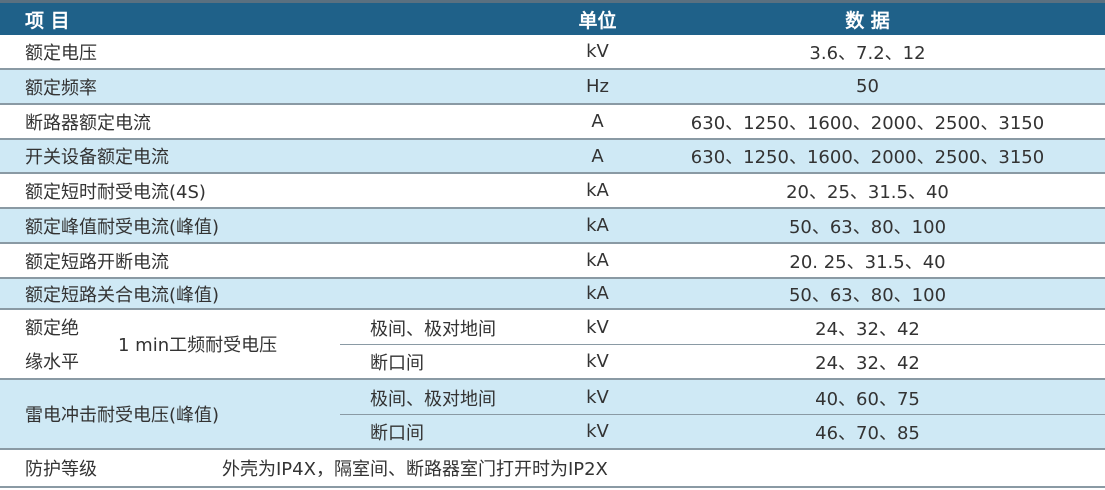 This screenshot has width=1105, height=490. I want to click on cell-item: 开关设备额定电流, so click(97, 157).